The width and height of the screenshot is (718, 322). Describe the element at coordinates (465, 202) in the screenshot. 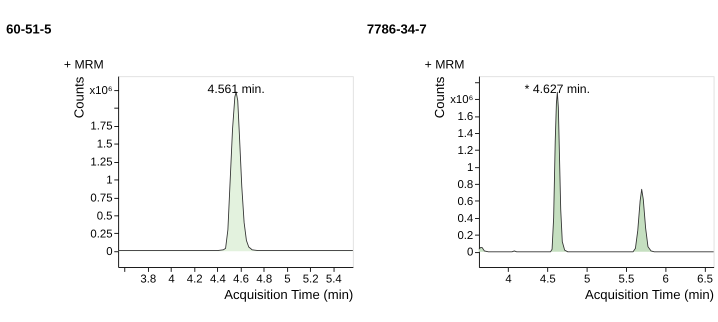

I see `y-tick-label: 0.6` at that location.